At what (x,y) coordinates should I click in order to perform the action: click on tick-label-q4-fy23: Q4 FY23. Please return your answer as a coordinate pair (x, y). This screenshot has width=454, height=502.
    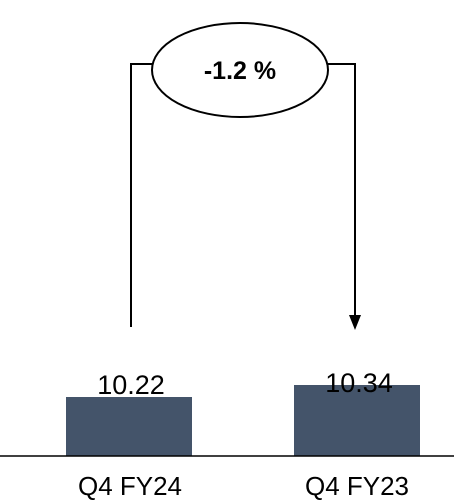
    Looking at the image, I should click on (357, 486).